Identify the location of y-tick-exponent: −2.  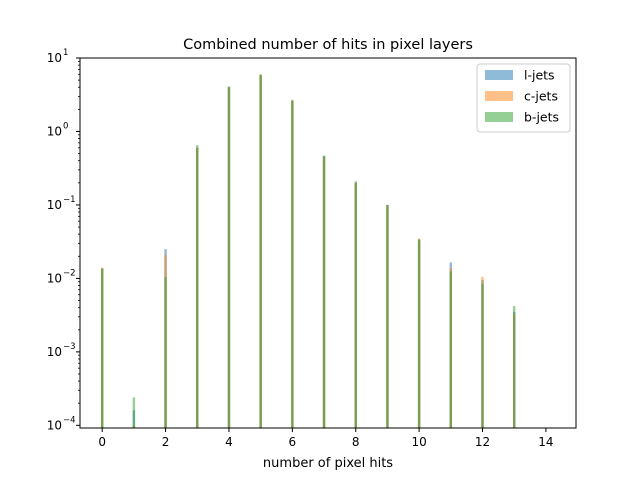
(69, 273).